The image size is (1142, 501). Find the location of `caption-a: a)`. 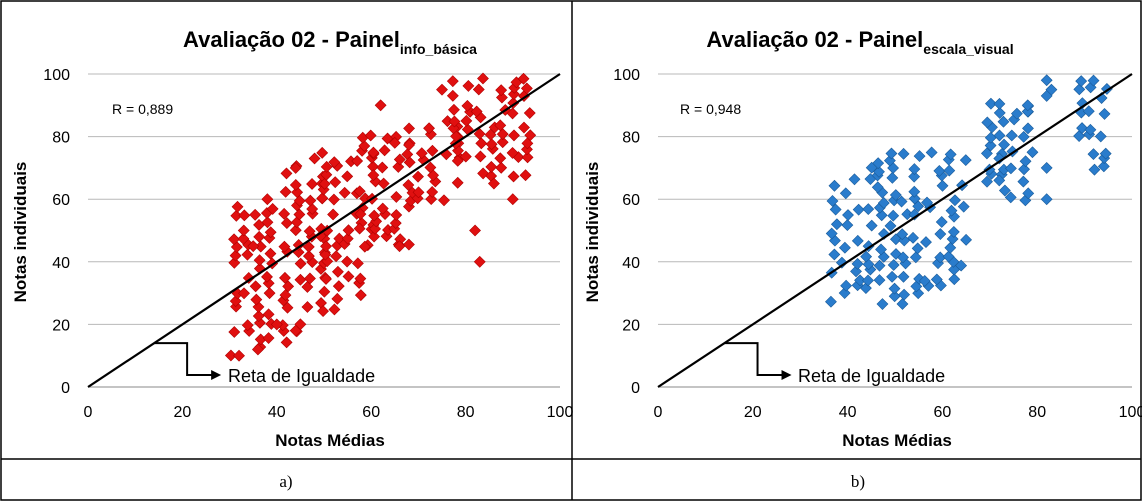

caption-a: a) is located at coordinates (285, 481).